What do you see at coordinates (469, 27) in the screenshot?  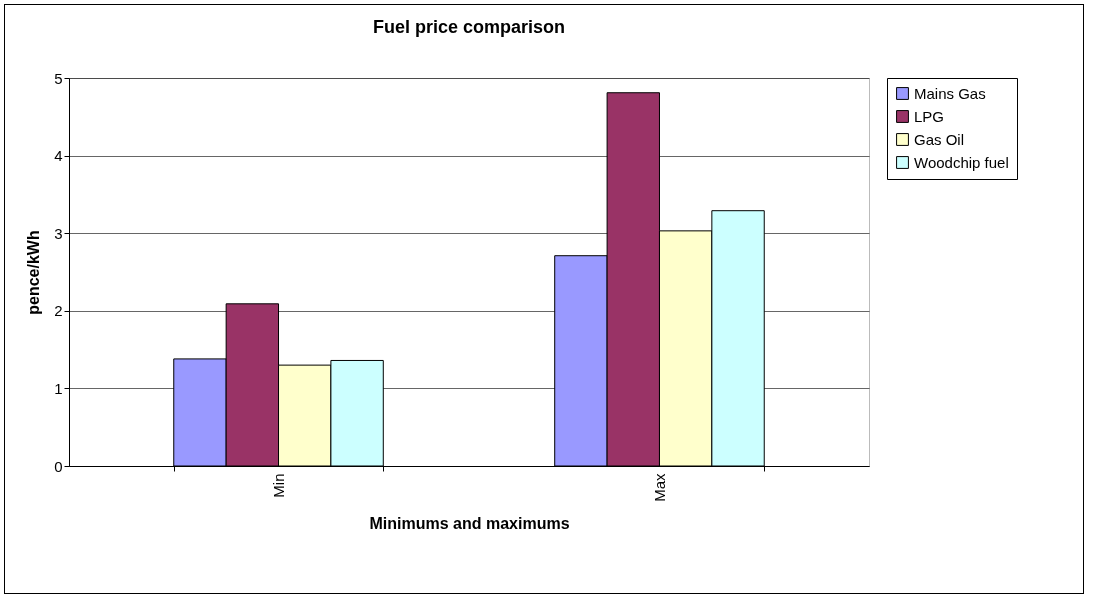 I see `chart-title: Fuel price comparison` at bounding box center [469, 27].